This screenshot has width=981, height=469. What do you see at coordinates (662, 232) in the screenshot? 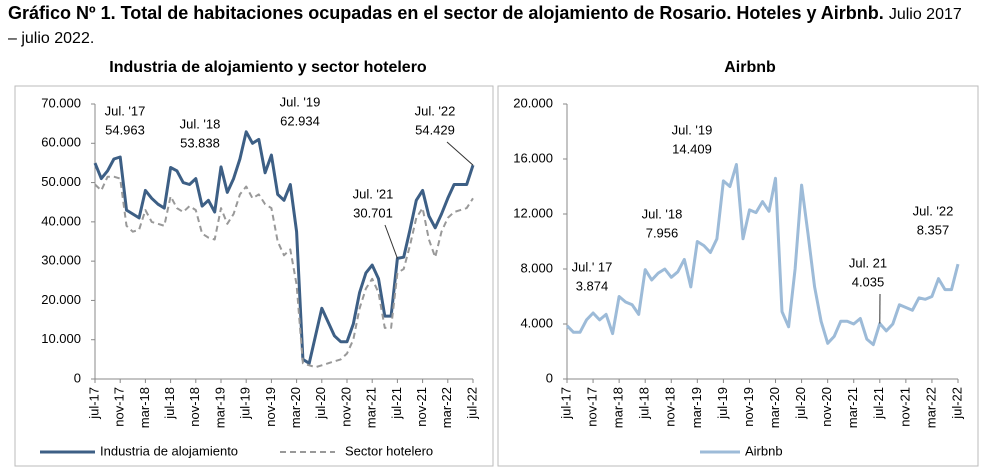
I see `annotation-value: 7.956` at bounding box center [662, 232].